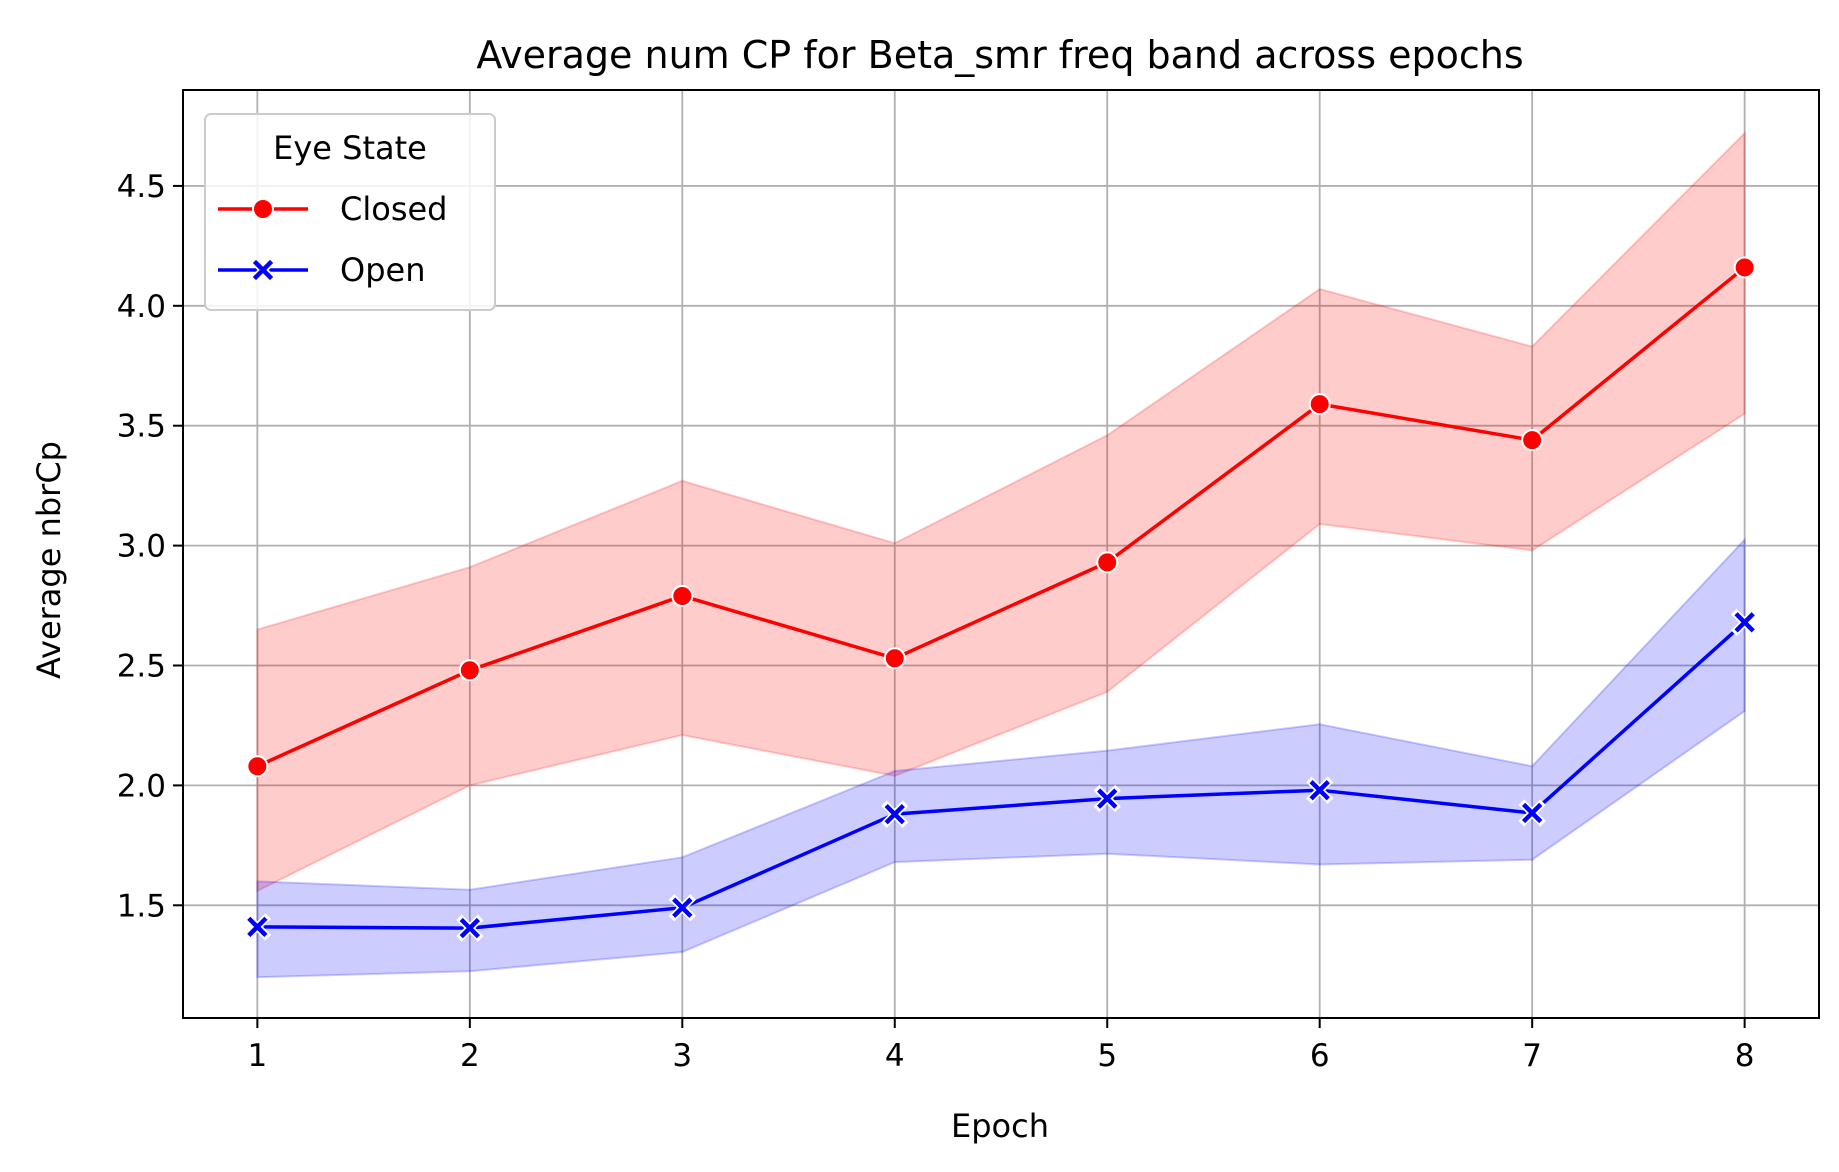 The width and height of the screenshot is (1839, 1172). What do you see at coordinates (141, 547) in the screenshot?
I see `y-tick-label-4: 3.0` at bounding box center [141, 547].